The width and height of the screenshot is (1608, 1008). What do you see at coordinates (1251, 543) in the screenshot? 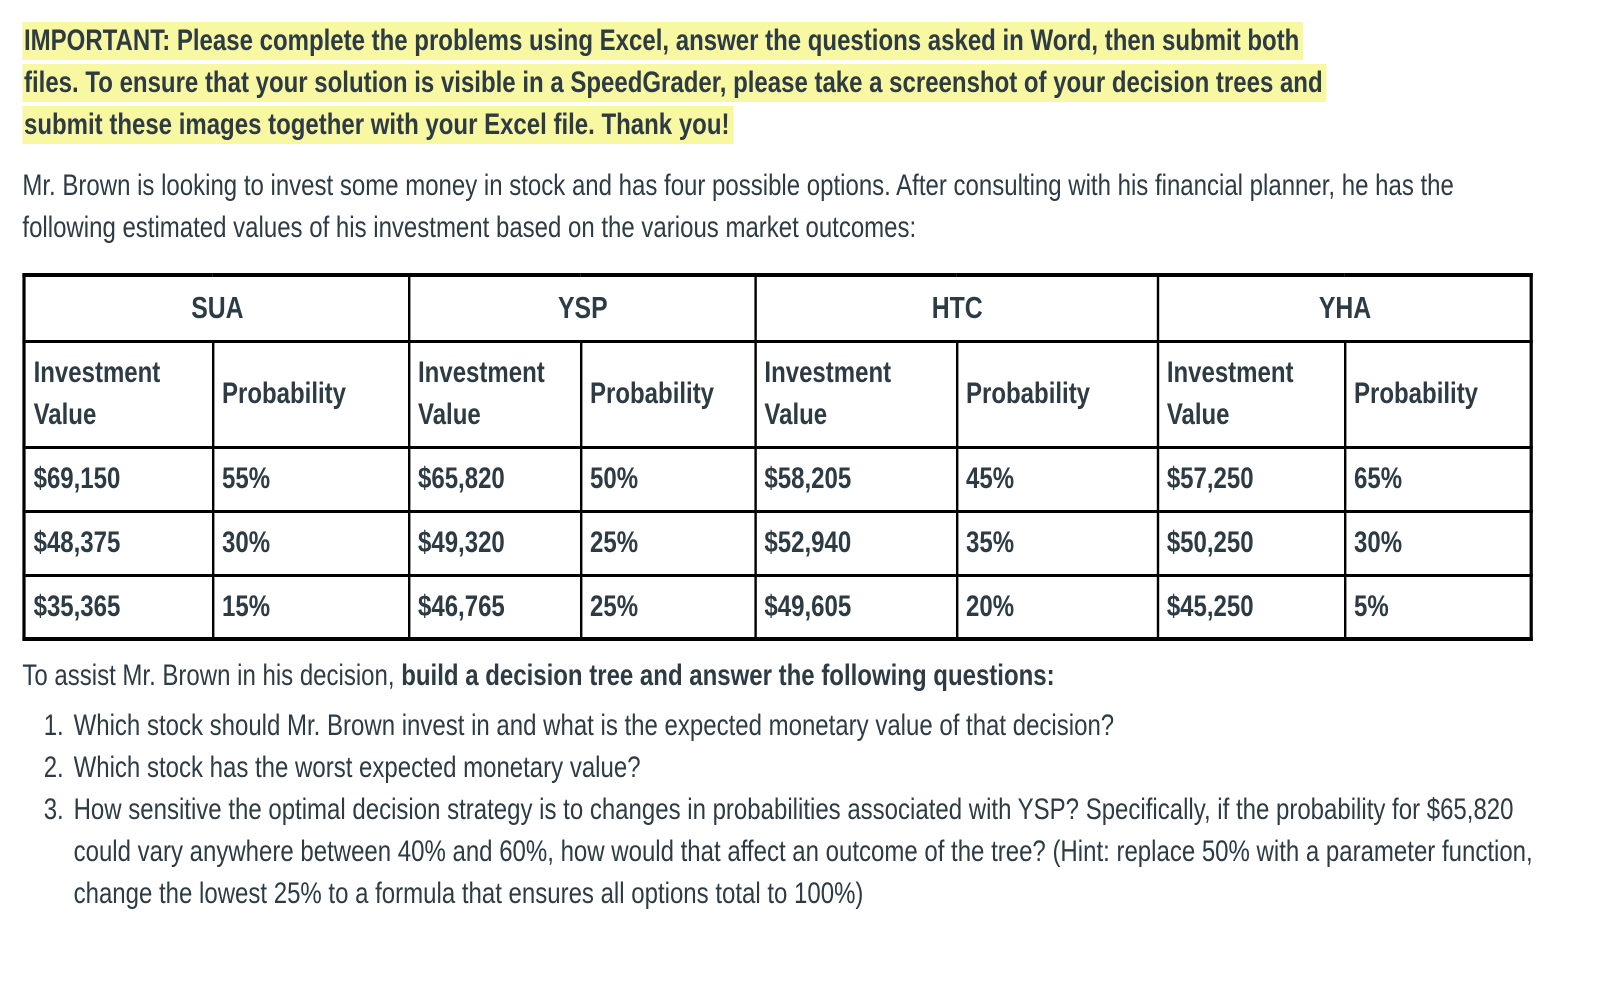
I see `investment-value-cell: $50,250` at bounding box center [1251, 543].